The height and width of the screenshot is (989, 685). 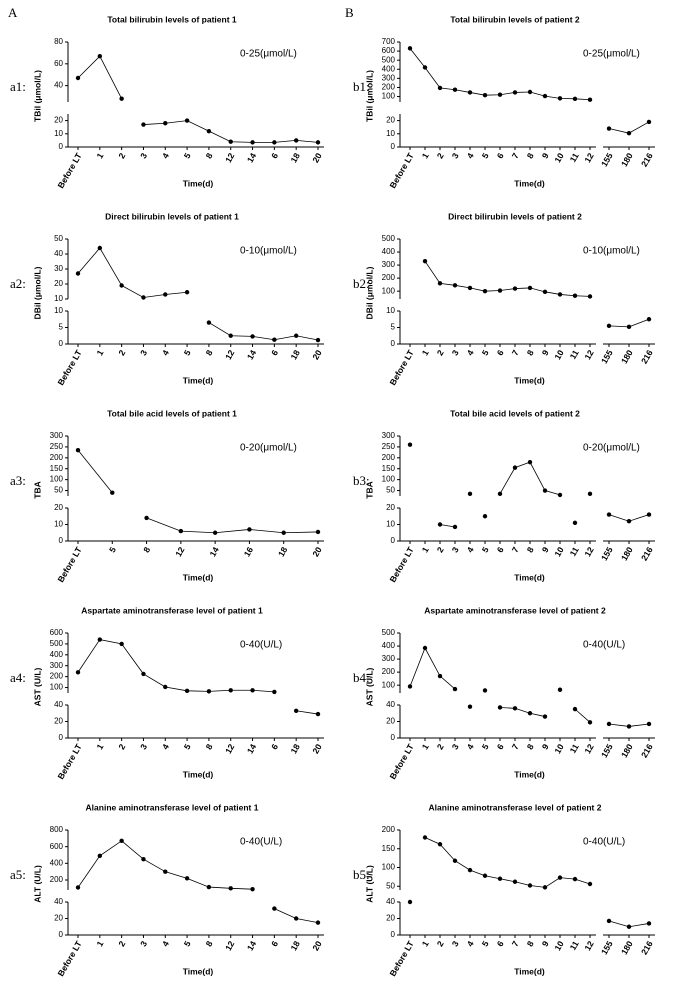 I want to click on y-tick-label: 5, so click(x=393, y=327).